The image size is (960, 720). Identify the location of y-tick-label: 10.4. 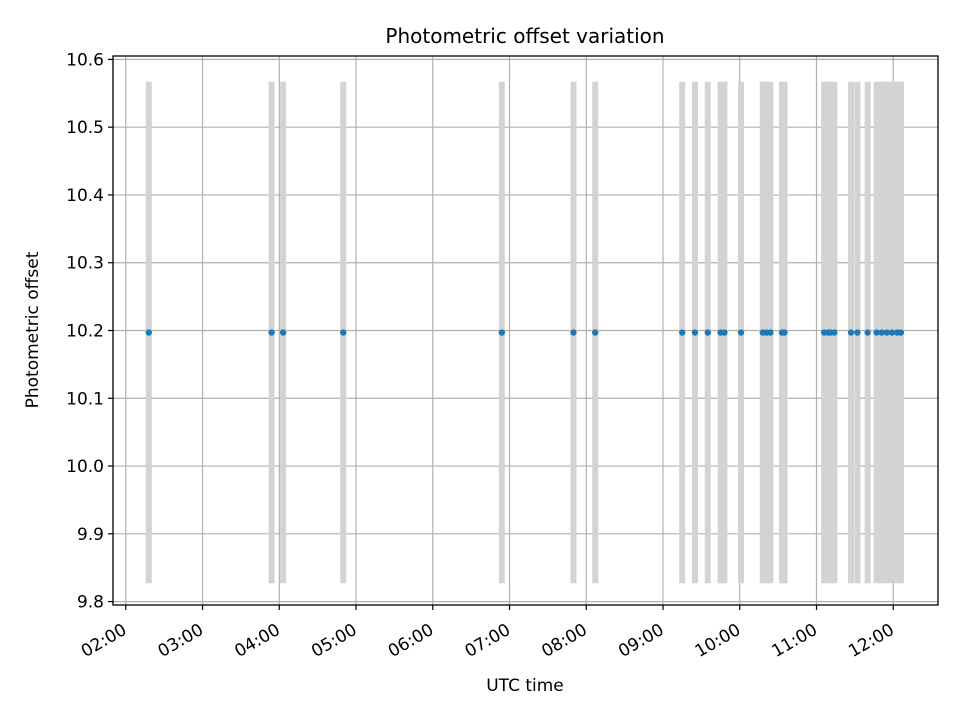
(85, 196).